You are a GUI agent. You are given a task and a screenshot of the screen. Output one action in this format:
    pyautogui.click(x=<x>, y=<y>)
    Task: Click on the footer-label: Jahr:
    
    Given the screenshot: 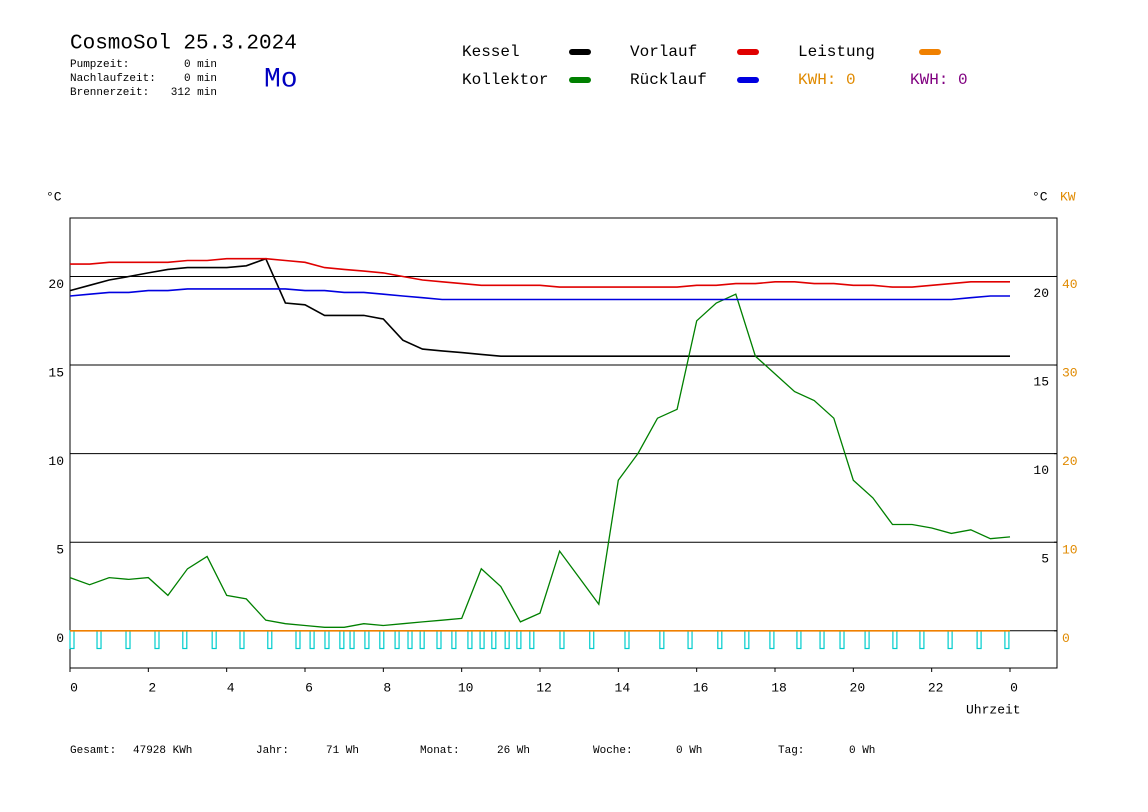 What is the action you would take?
    pyautogui.click(x=272, y=751)
    